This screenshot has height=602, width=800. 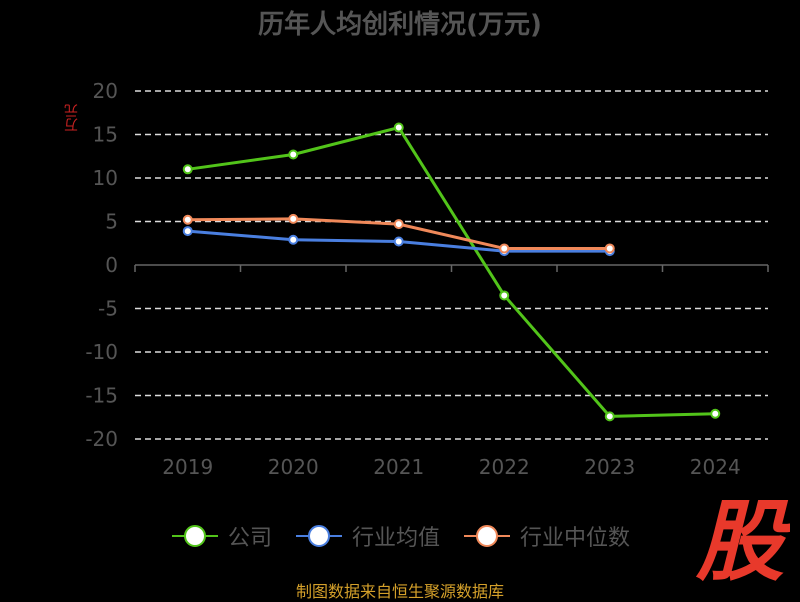 I want to click on data-source-note: 制图数据来自恒生聚源数据库, so click(x=399, y=591).